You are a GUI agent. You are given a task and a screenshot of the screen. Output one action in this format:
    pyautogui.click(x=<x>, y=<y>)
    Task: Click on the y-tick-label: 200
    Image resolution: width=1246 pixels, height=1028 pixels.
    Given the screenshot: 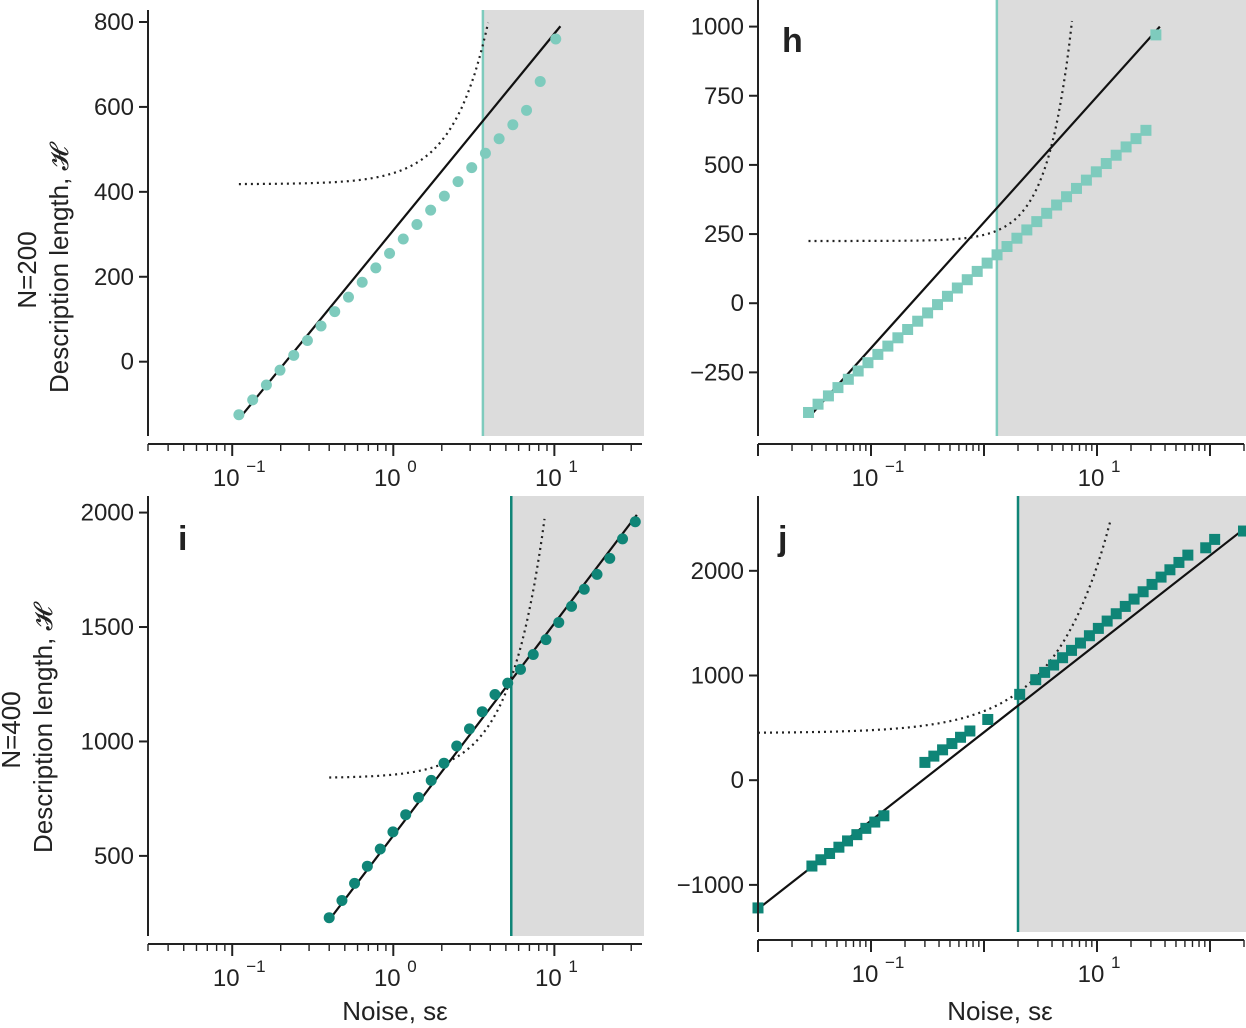 What is the action you would take?
    pyautogui.click(x=114, y=277)
    